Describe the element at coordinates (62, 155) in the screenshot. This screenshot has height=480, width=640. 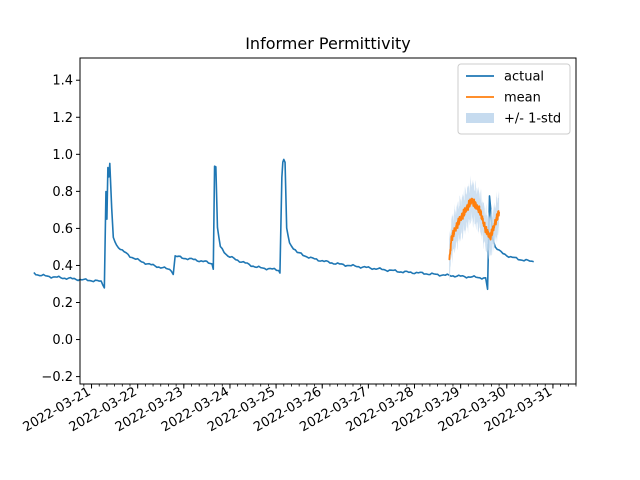
I see `y-tick-label: 1.0` at that location.